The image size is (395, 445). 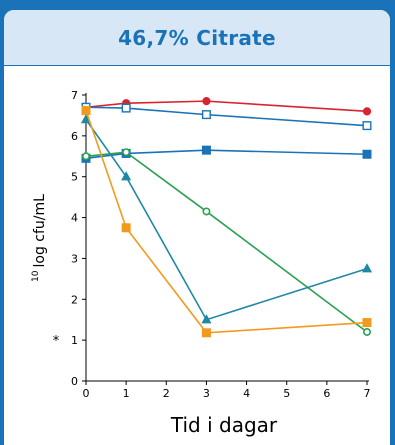 What do you see at coordinates (74, 218) in the screenshot?
I see `y-tick-label: 4` at bounding box center [74, 218].